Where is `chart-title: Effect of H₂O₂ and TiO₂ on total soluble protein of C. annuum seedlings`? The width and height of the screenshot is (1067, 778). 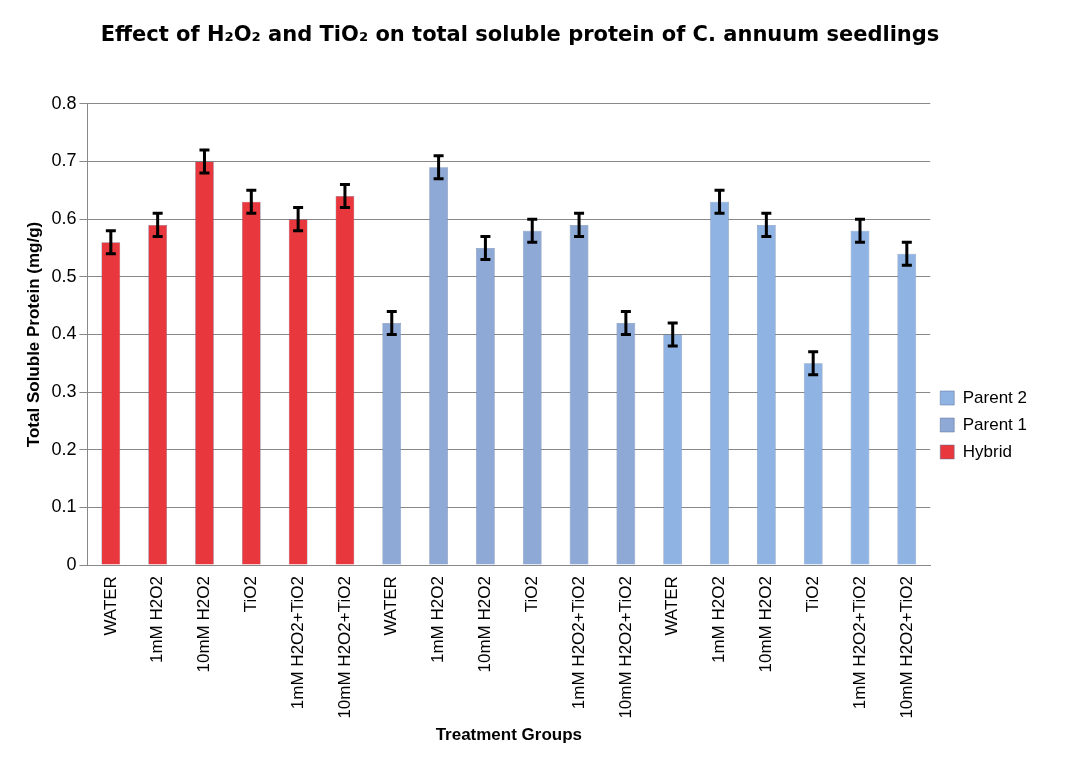
chart-title: Effect of H₂O₂ and TiO₂ on total soluble protein of C. annuum seedlings is located at coordinates (520, 34).